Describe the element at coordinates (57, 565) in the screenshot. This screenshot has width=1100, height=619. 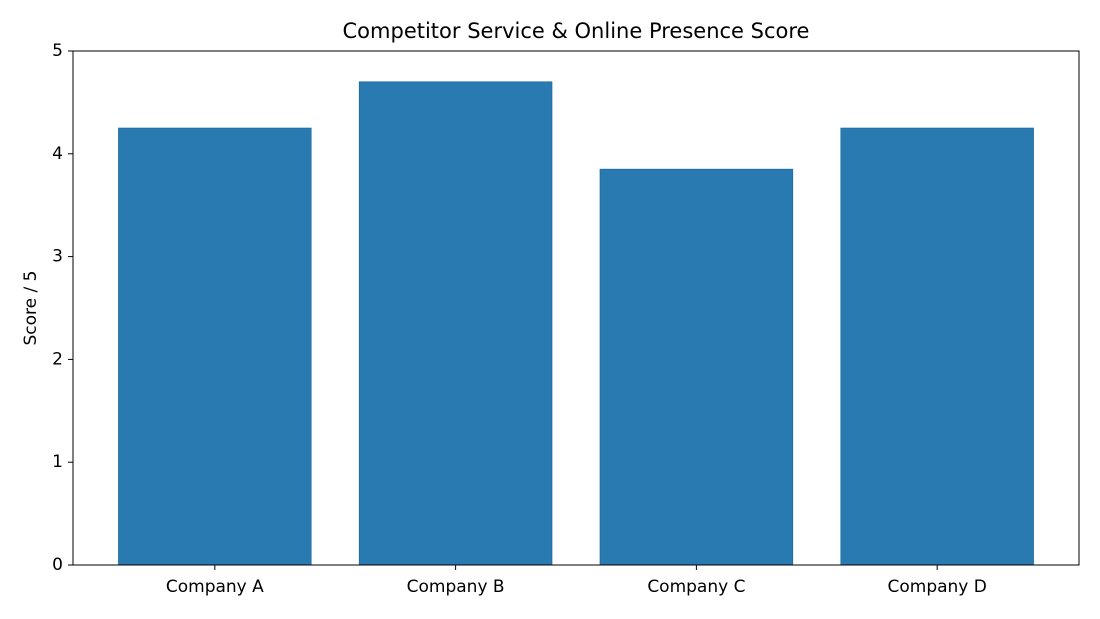
I see `y-tick-label: 0` at that location.